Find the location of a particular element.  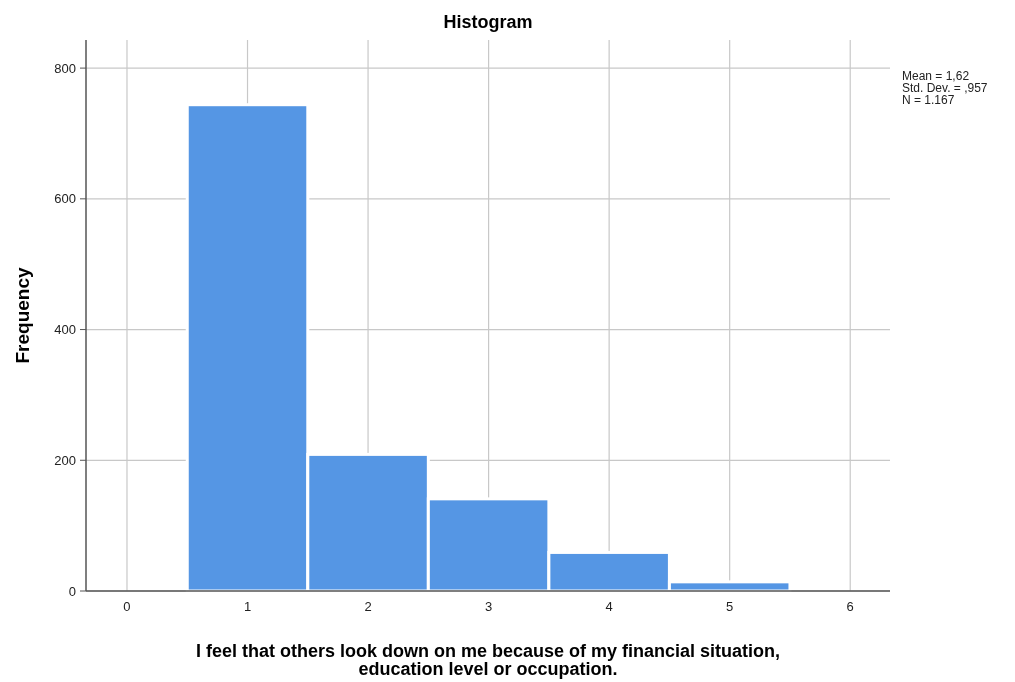

x-tick-label: 3 is located at coordinates (488, 606).